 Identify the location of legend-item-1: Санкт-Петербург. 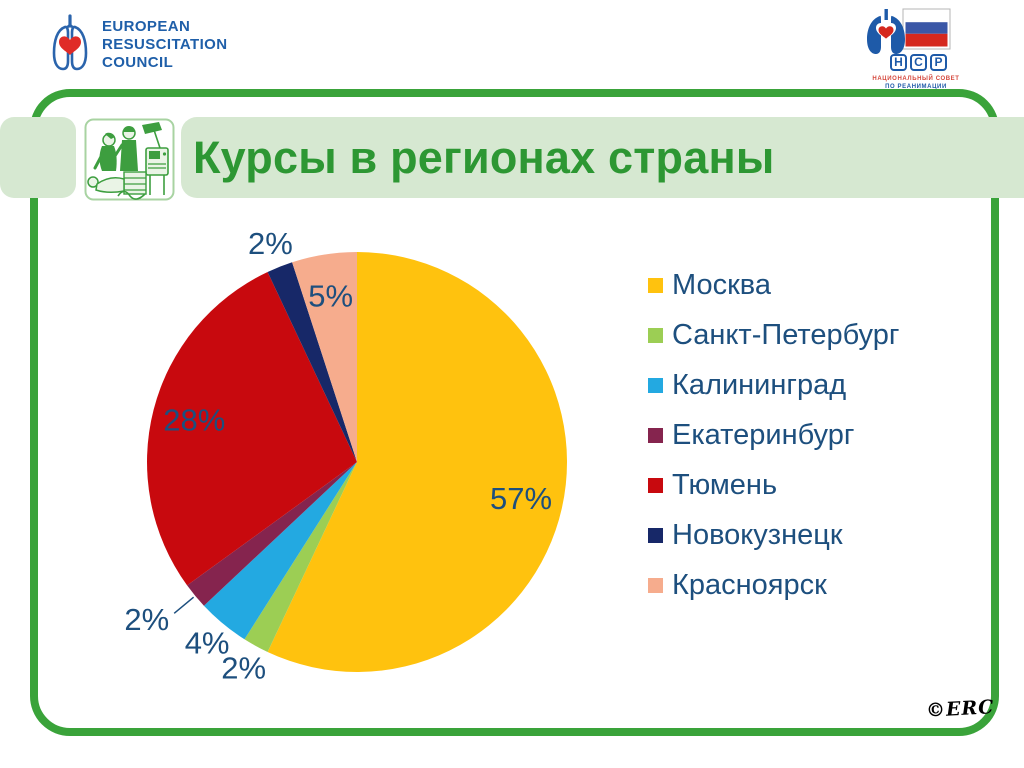
(773, 335).